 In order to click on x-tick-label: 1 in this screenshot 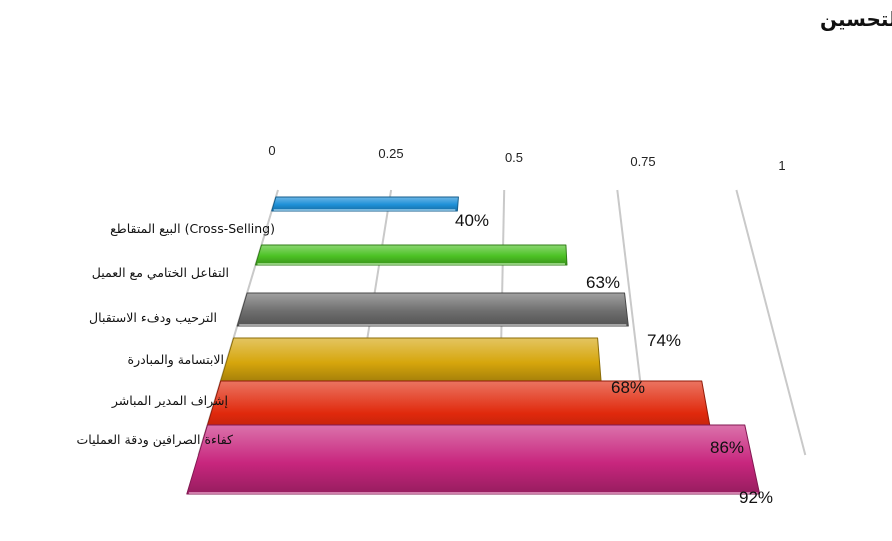, I will do `click(781, 165)`.